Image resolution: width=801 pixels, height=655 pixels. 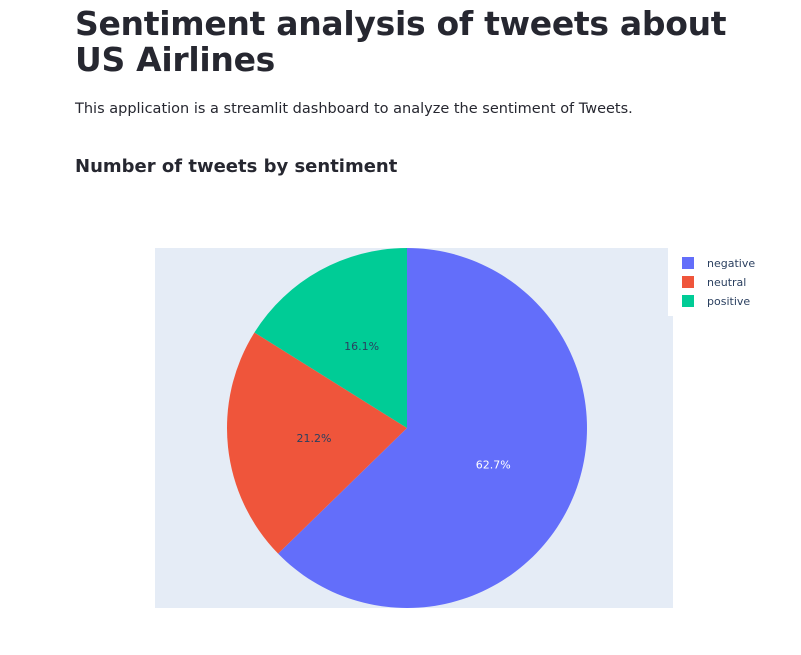 I want to click on pie-slice-positive, so click(x=330, y=338).